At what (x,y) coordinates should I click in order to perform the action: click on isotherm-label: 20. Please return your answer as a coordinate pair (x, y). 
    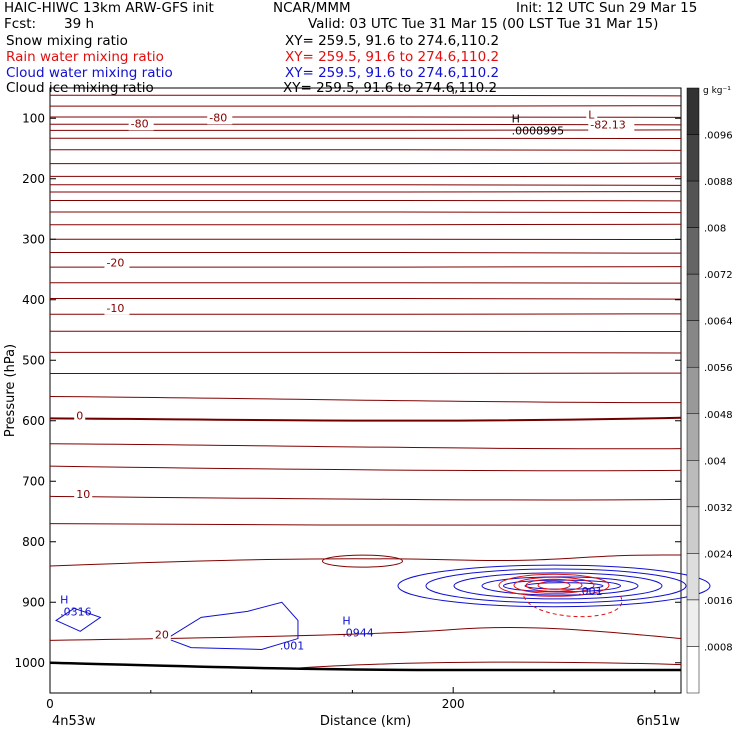
    Looking at the image, I should click on (162, 635).